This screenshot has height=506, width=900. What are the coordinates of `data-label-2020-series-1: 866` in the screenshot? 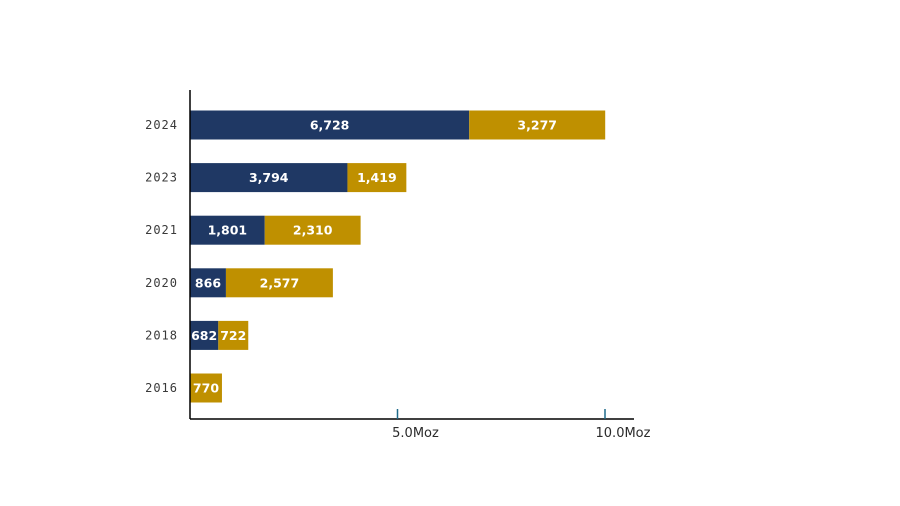 It's located at (208, 282).